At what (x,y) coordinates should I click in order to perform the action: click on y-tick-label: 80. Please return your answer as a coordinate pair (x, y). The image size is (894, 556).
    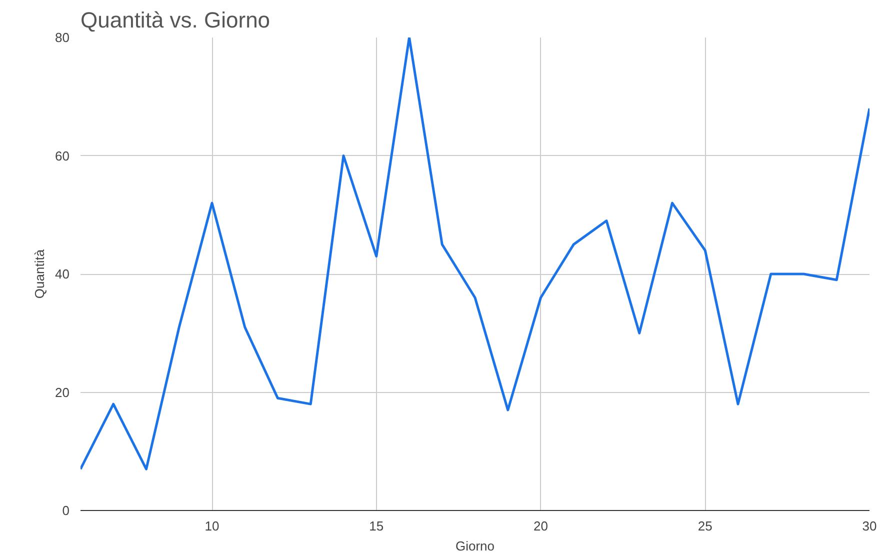
    Looking at the image, I should click on (62, 37).